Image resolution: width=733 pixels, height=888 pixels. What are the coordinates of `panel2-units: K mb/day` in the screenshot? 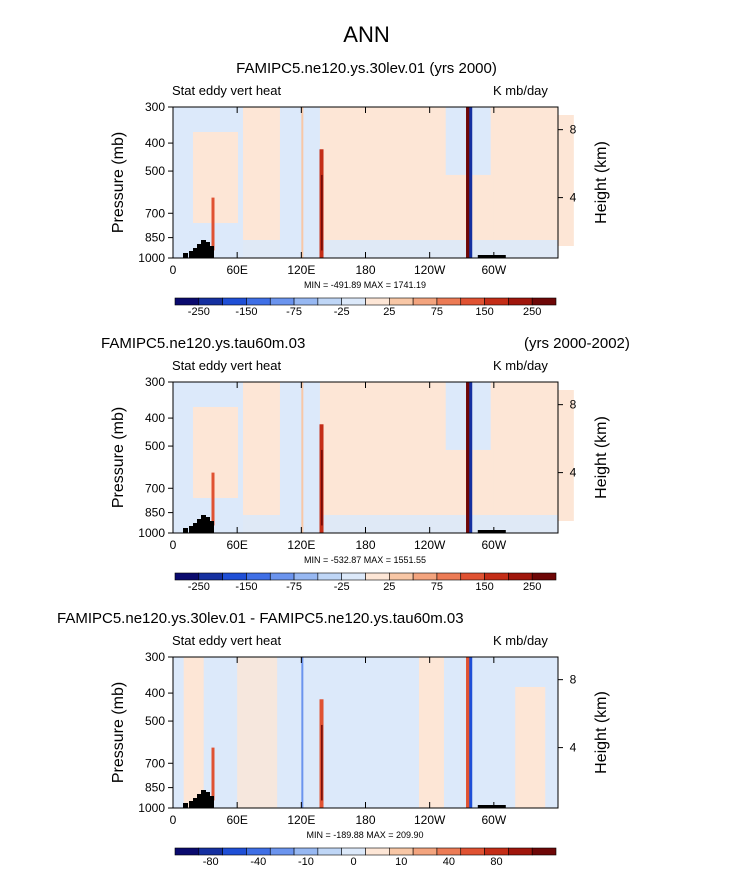 It's located at (520, 365).